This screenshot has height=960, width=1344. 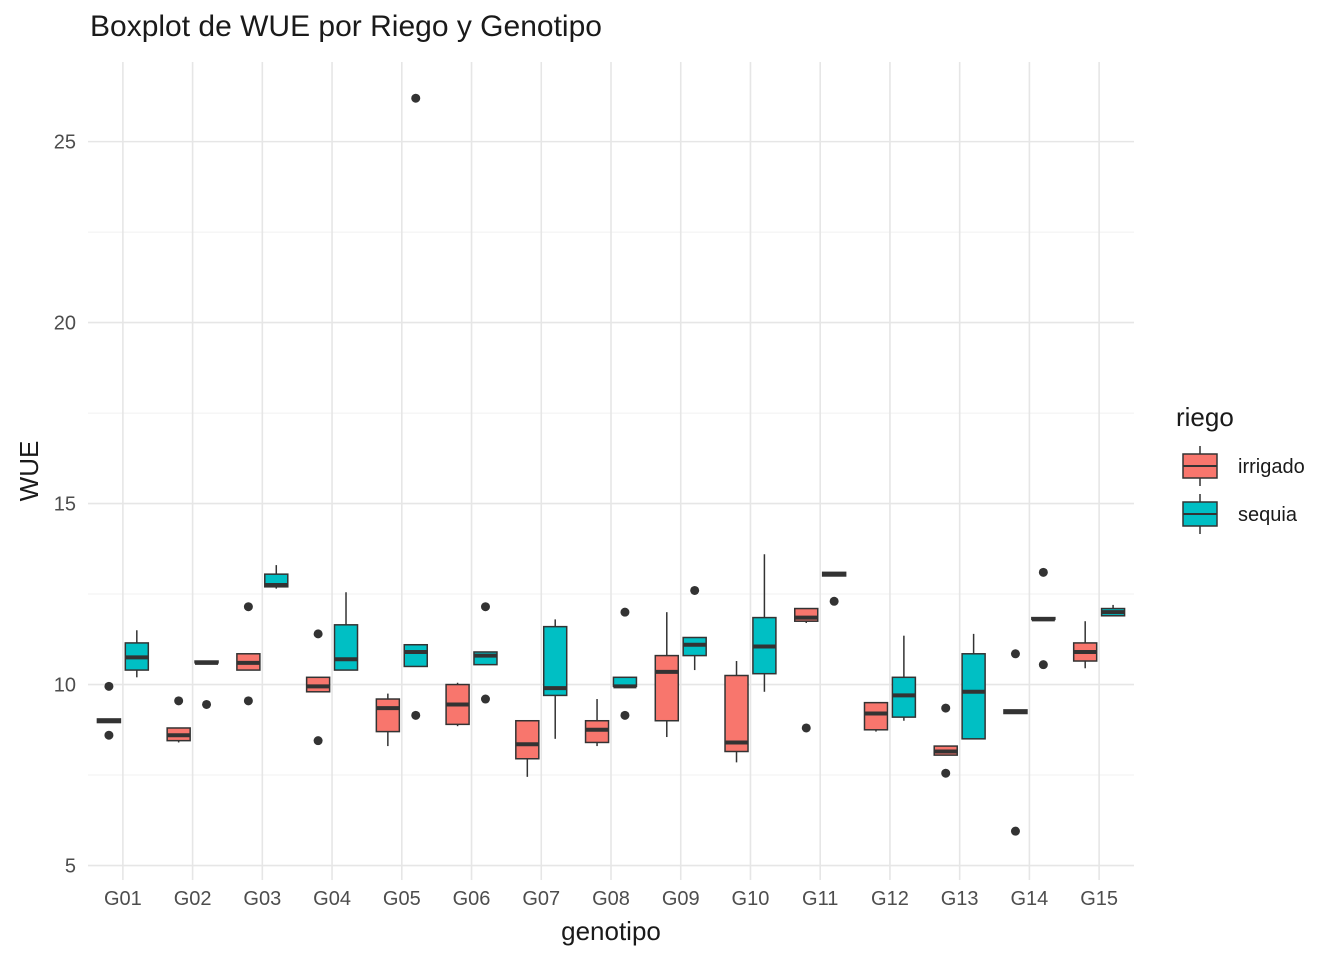 What do you see at coordinates (681, 899) in the screenshot?
I see `x-tick-label: G09` at bounding box center [681, 899].